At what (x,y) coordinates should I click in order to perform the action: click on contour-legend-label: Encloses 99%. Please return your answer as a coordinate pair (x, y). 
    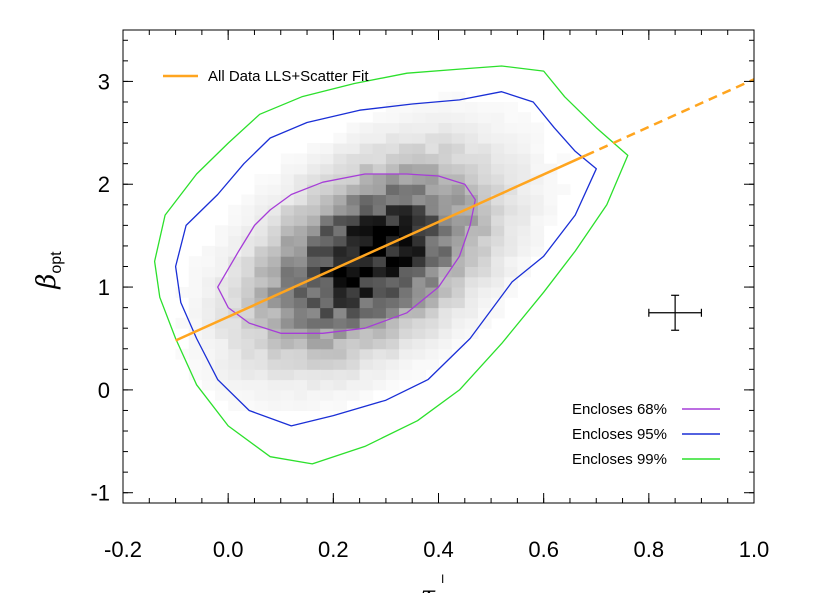
    Looking at the image, I should click on (619, 459).